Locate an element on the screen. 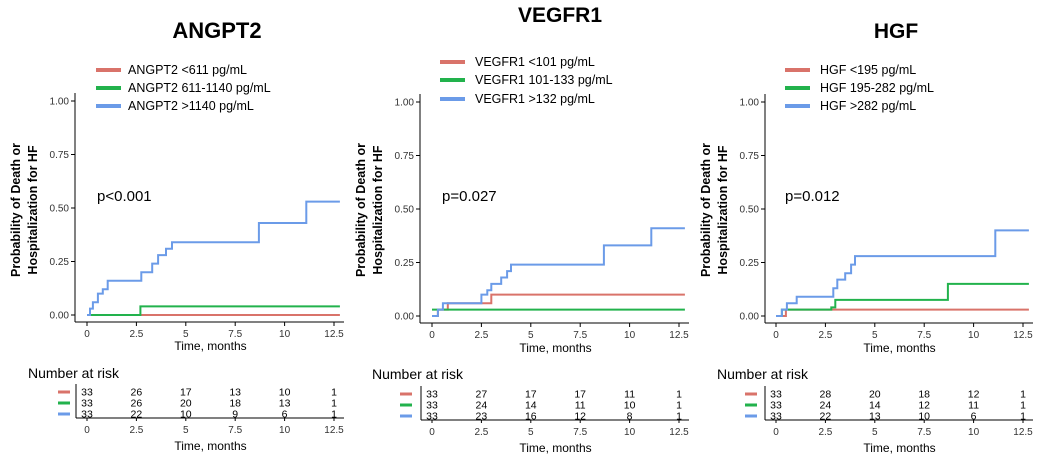 Image resolution: width=1050 pixels, height=461 pixels. risk-count: 9 is located at coordinates (235, 415).